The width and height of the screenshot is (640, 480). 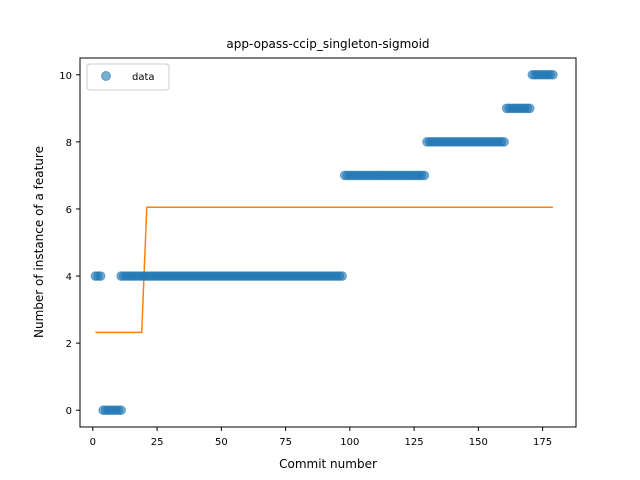 I want to click on x-tick-label: 175, so click(x=542, y=442).